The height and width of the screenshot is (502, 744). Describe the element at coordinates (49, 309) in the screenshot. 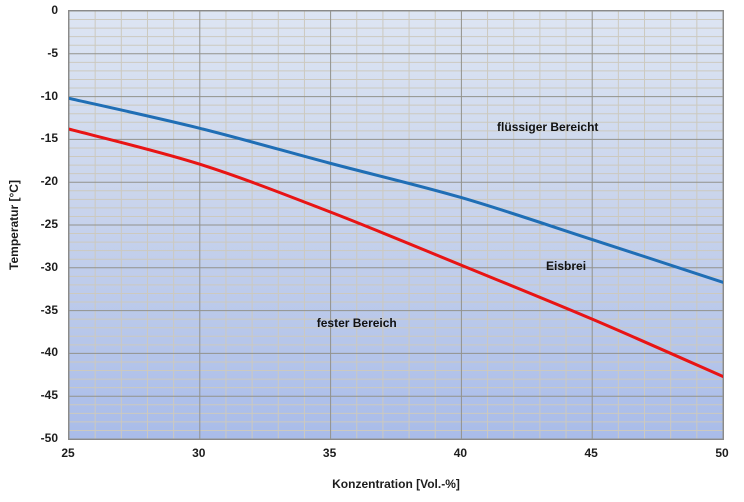

I see `y-tick-label: -35` at that location.